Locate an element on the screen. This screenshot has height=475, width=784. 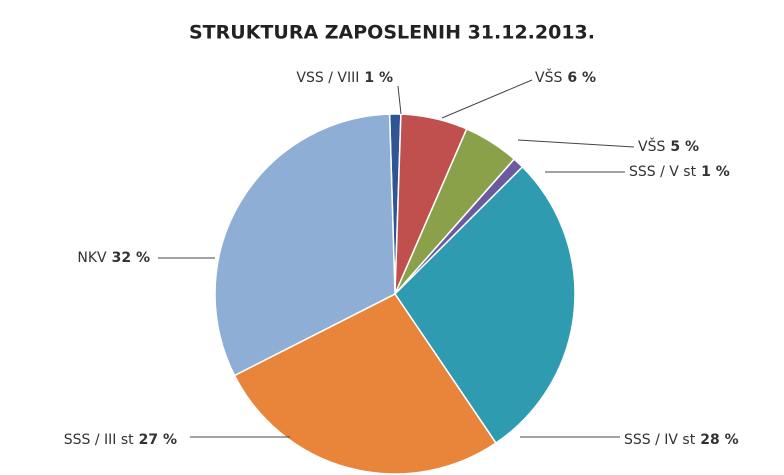
slice-label: SSS / III st 27 % is located at coordinates (120, 440).